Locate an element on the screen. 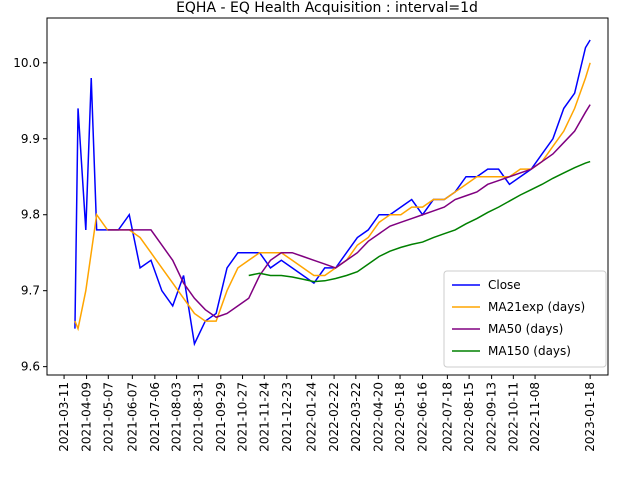 This screenshot has height=480, width=640. legend-label: MA21exp (days) is located at coordinates (536, 307).